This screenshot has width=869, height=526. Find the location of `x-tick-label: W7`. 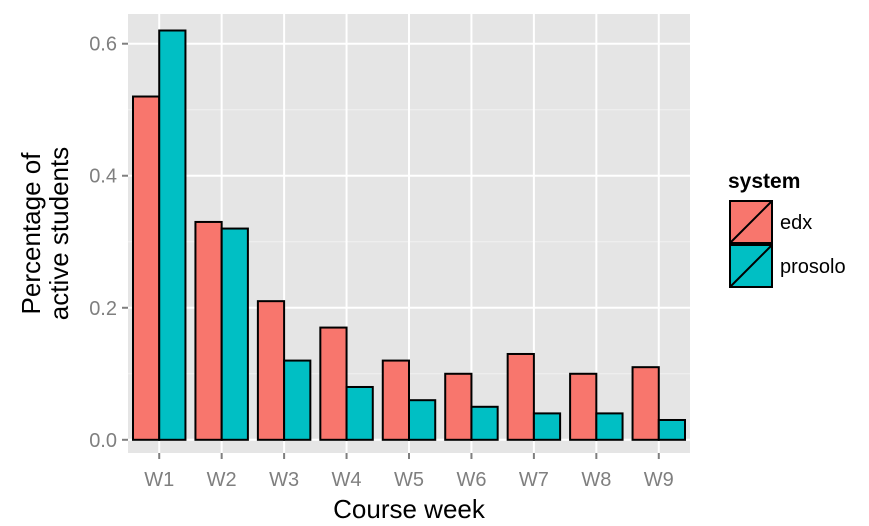

x-tick-label: W7 is located at coordinates (534, 480).